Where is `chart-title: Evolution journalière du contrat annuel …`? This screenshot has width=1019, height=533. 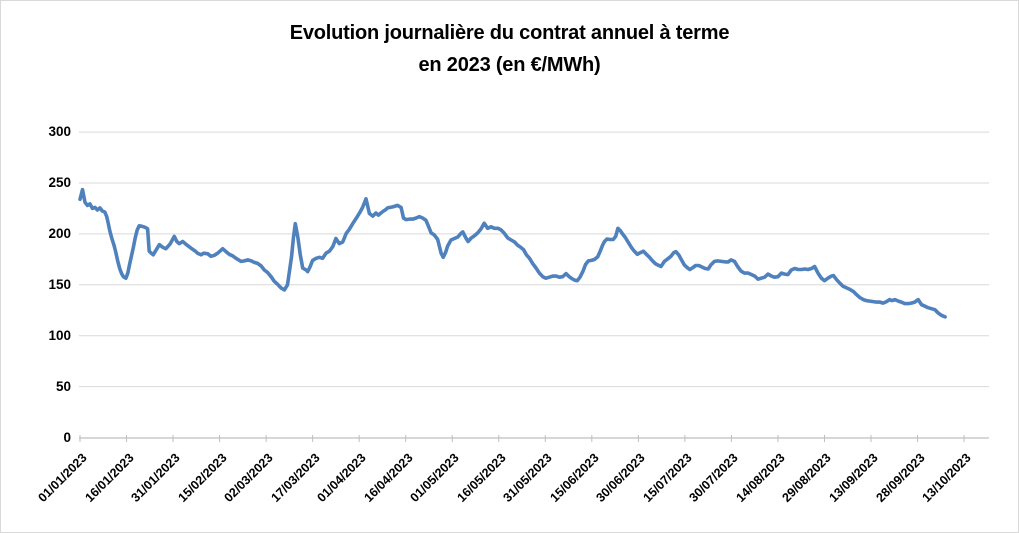
chart-title: Evolution journalière du contrat annuel … is located at coordinates (509, 49).